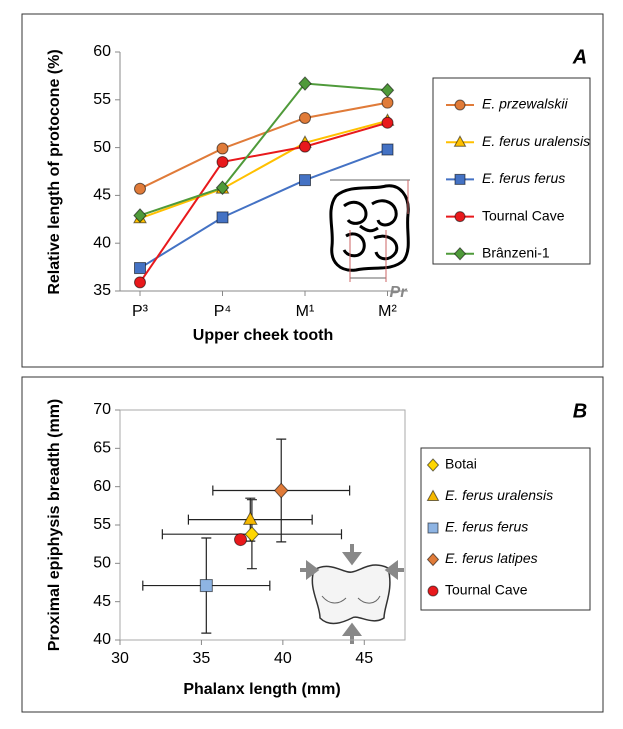 The image size is (623, 729). Describe the element at coordinates (579, 57) in the screenshot. I see `panel-label: A` at that location.